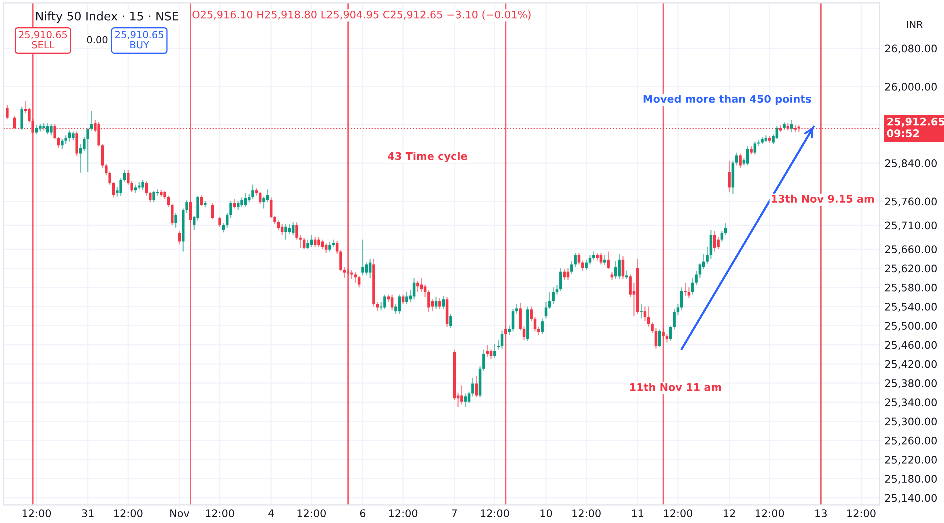 This screenshot has width=944, height=523. I want to click on text: O25,916.10 H25,918.80 L25,904.95 C25,912.65 −3.10 (−0.01%), so click(361, 15).